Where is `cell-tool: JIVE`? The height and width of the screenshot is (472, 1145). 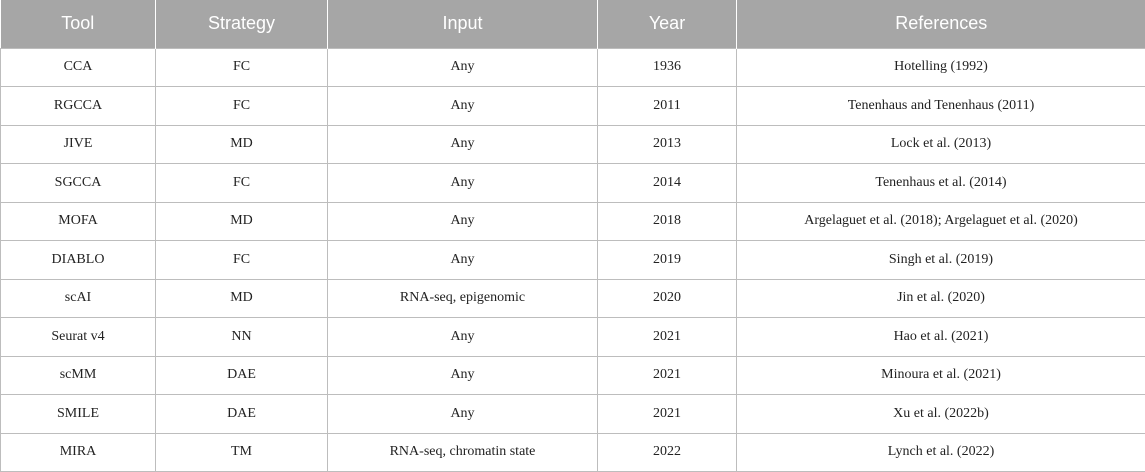
cell-tool: JIVE is located at coordinates (78, 144).